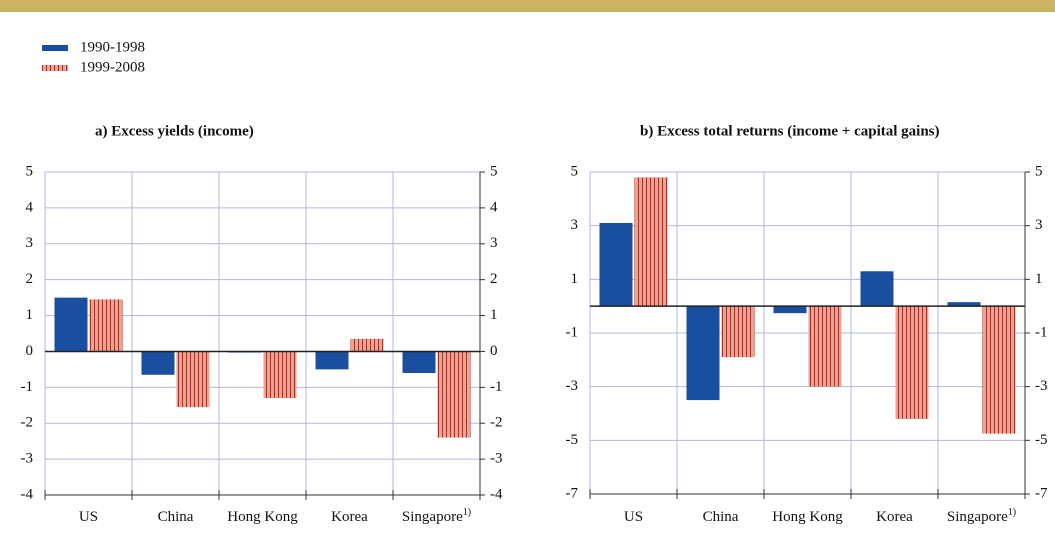 The image size is (1055, 539). Describe the element at coordinates (112, 47) in the screenshot. I see `legend-label: 1990-1998` at that location.